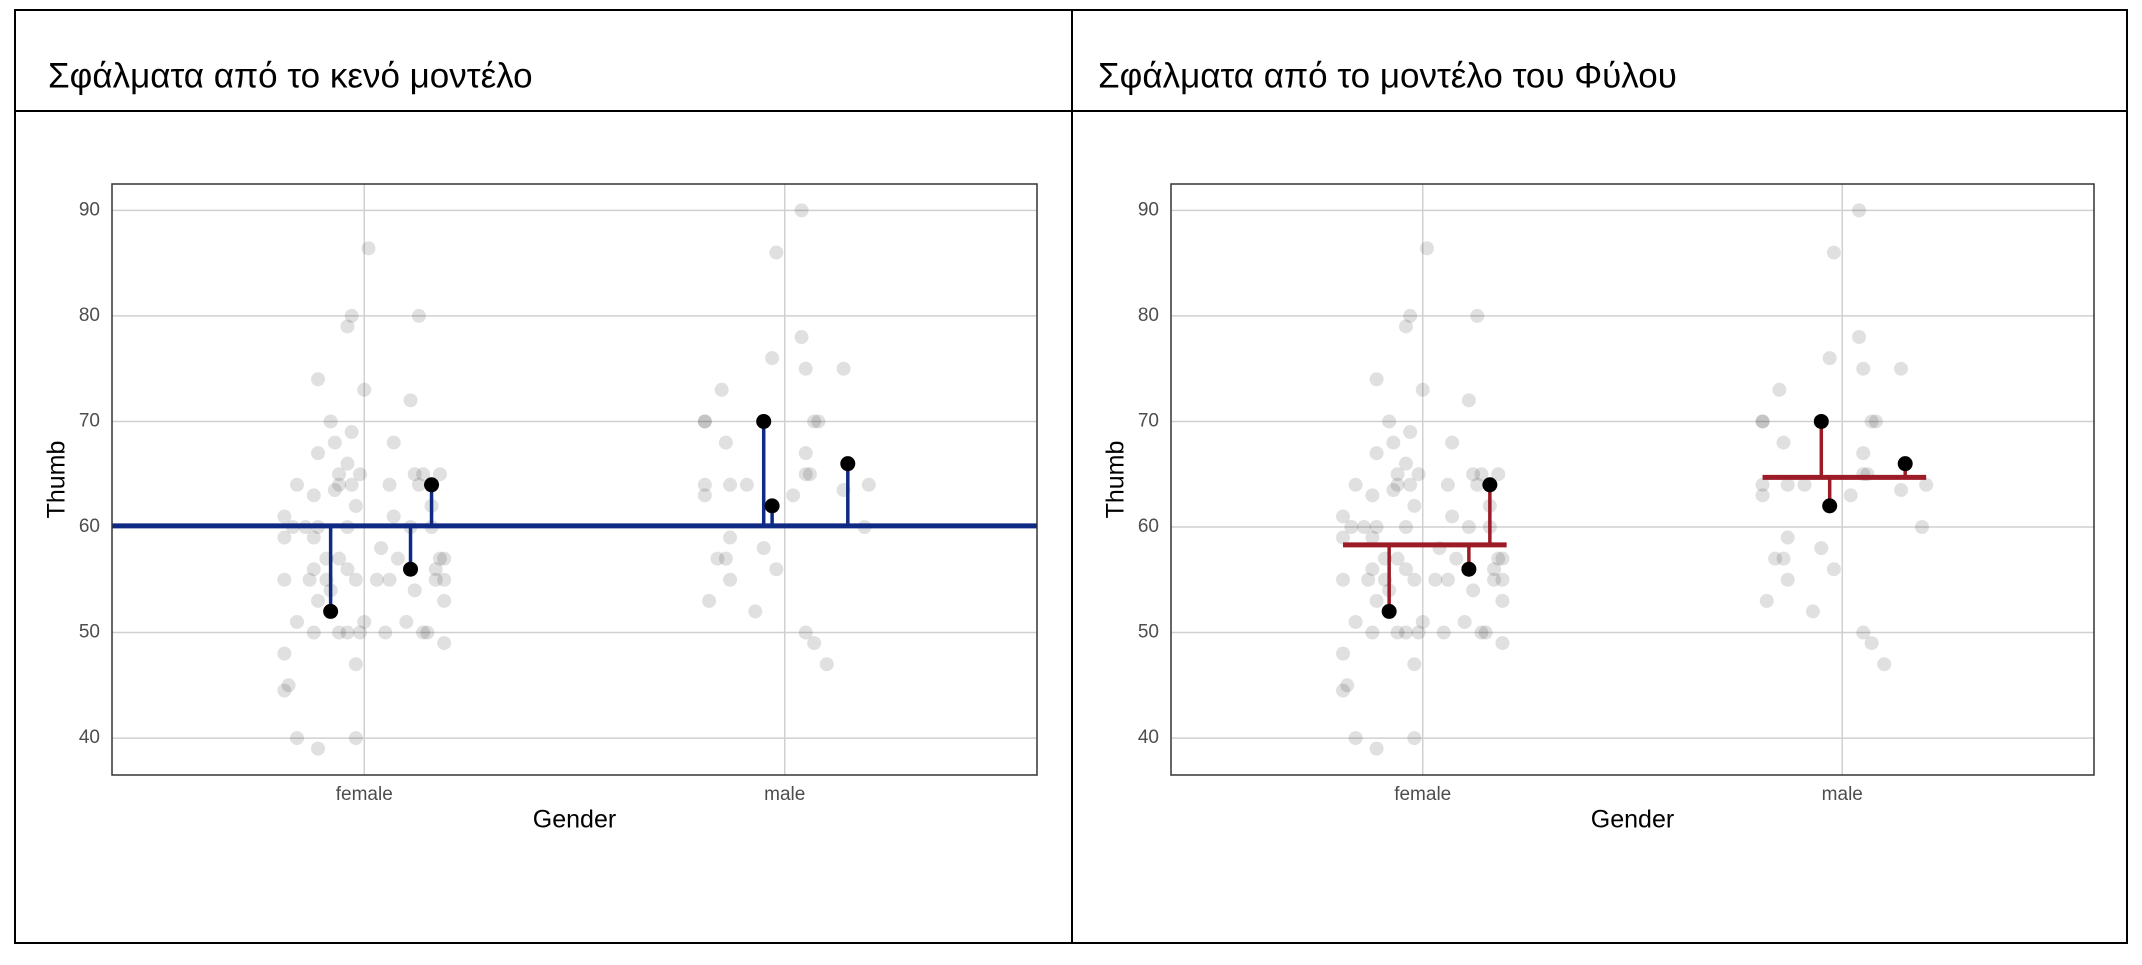 This screenshot has height=965, width=2142. What do you see at coordinates (1148, 315) in the screenshot?
I see `y-tick-label: 80` at bounding box center [1148, 315].